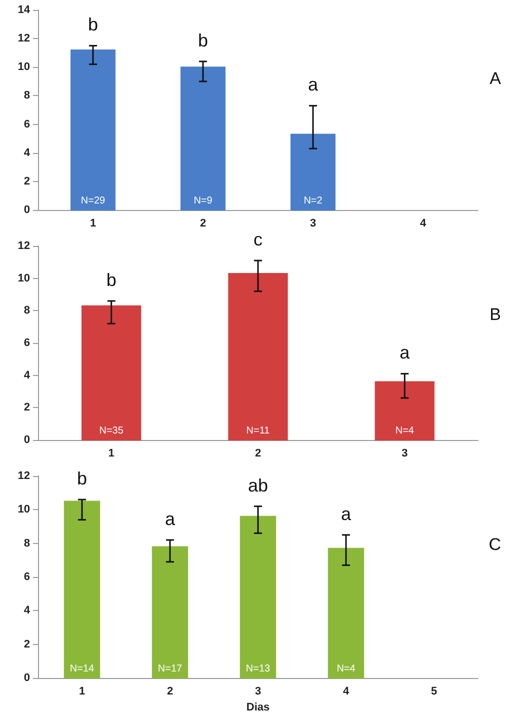 The height and width of the screenshot is (718, 515). Describe the element at coordinates (258, 485) in the screenshot. I see `annotation: ab` at that location.